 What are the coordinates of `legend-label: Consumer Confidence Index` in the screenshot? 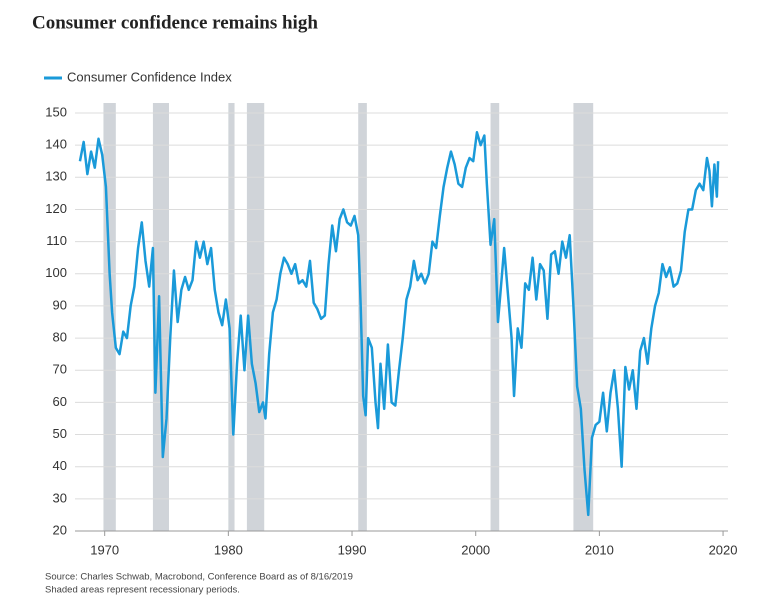 It's located at (149, 76).